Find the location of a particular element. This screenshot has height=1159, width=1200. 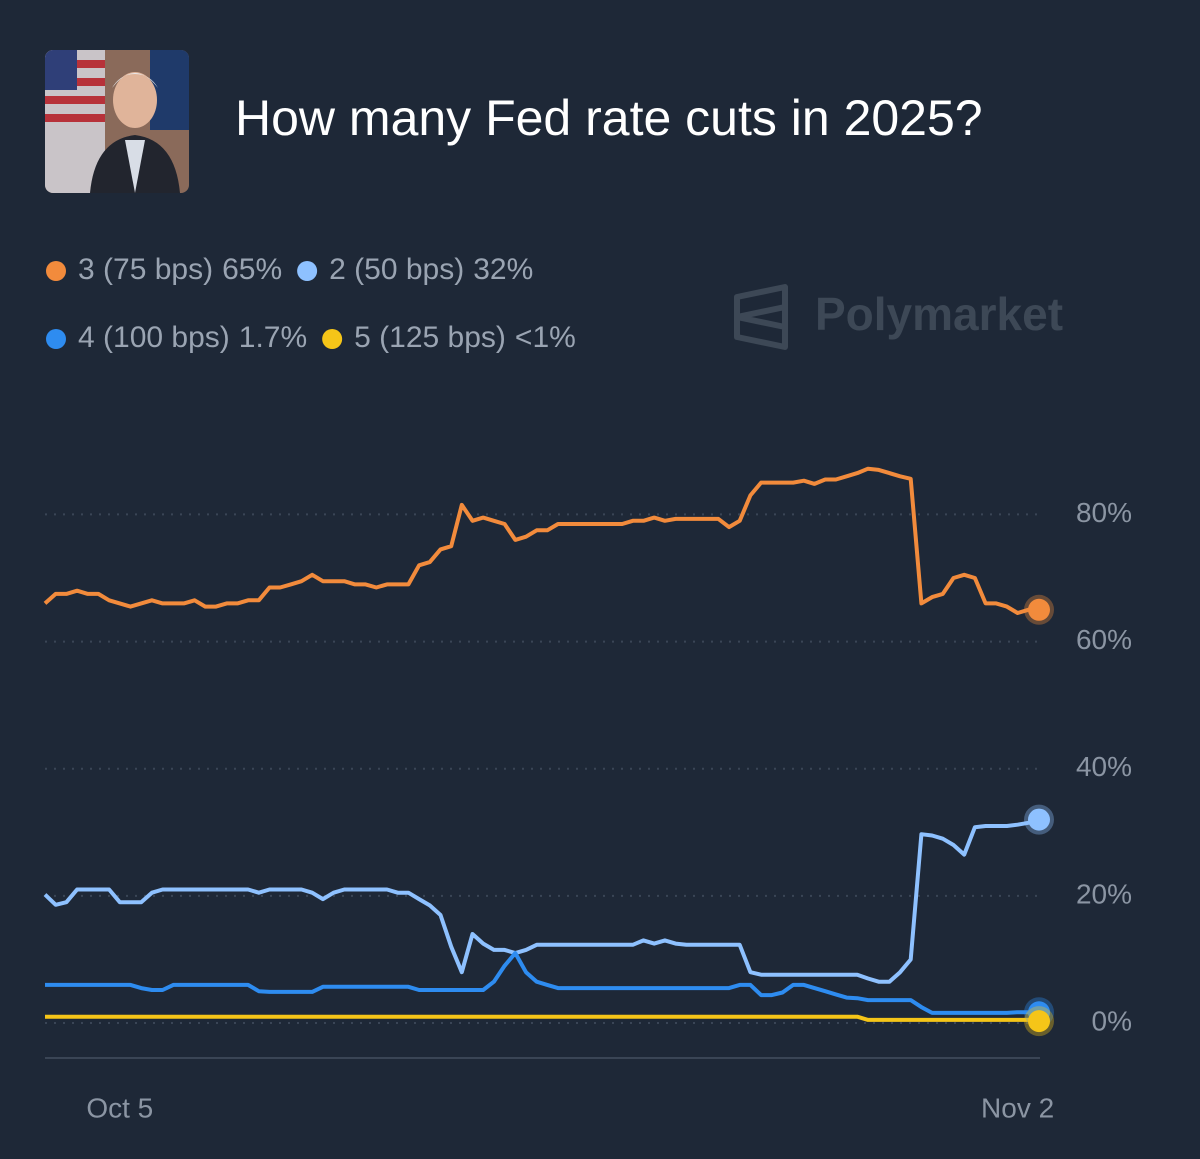

avatar is located at coordinates (117, 121).